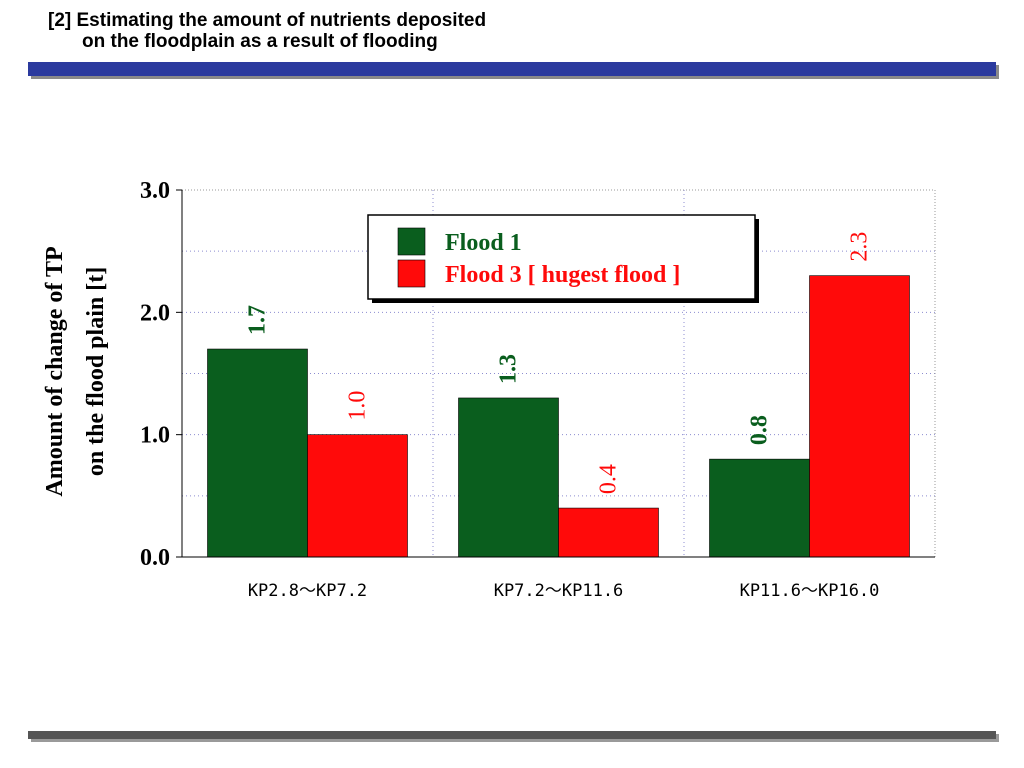  What do you see at coordinates (155, 313) in the screenshot?
I see `y-tick-label: 2.0` at bounding box center [155, 313].